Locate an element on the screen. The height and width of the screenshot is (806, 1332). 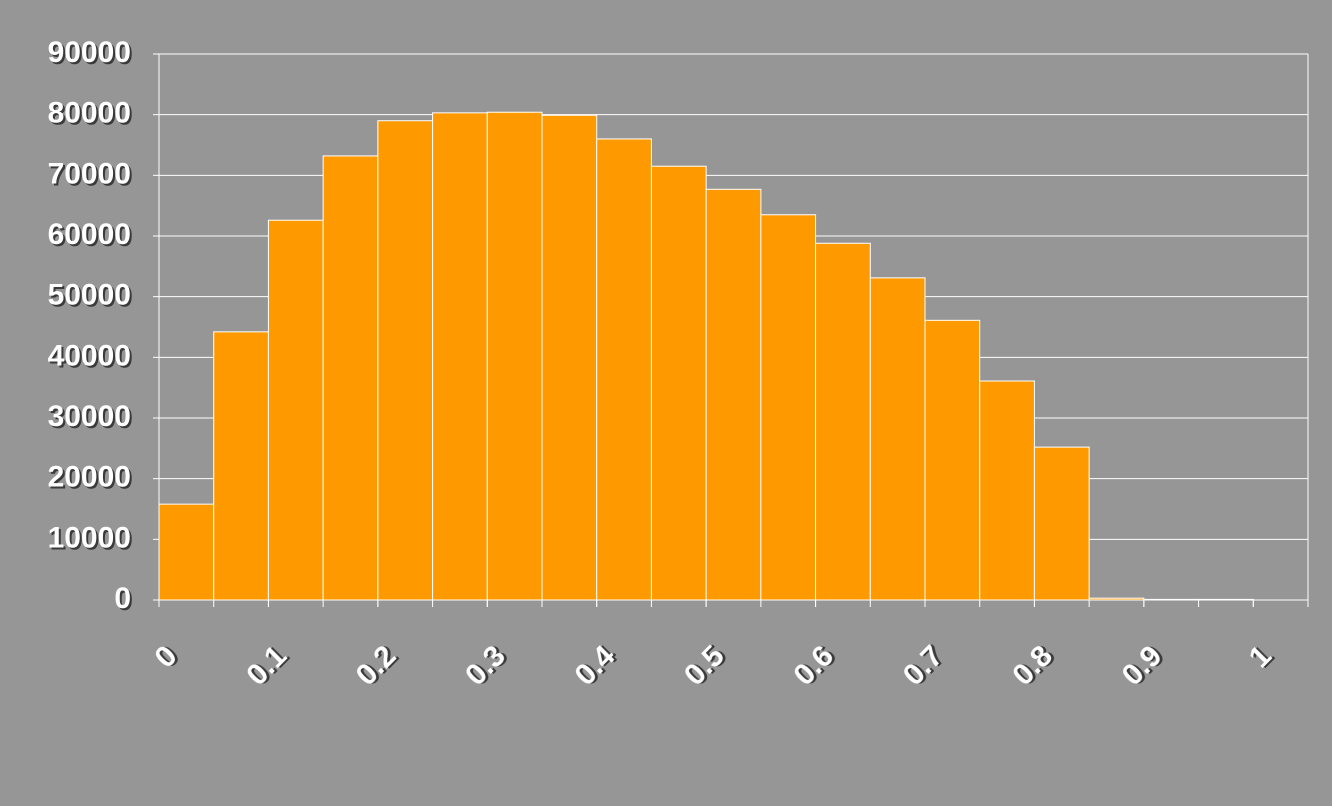
x-tick-label: 0.7 is located at coordinates (923, 665).